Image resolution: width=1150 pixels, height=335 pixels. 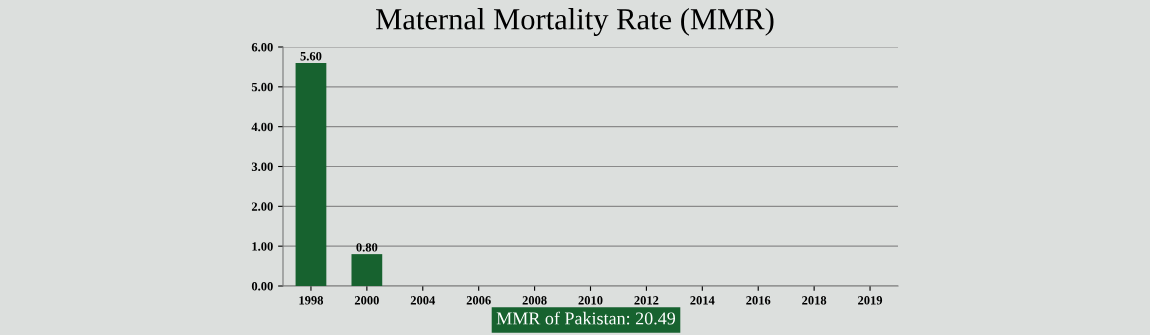 What do you see at coordinates (758, 300) in the screenshot?
I see `x-tick-label: 2016` at bounding box center [758, 300].